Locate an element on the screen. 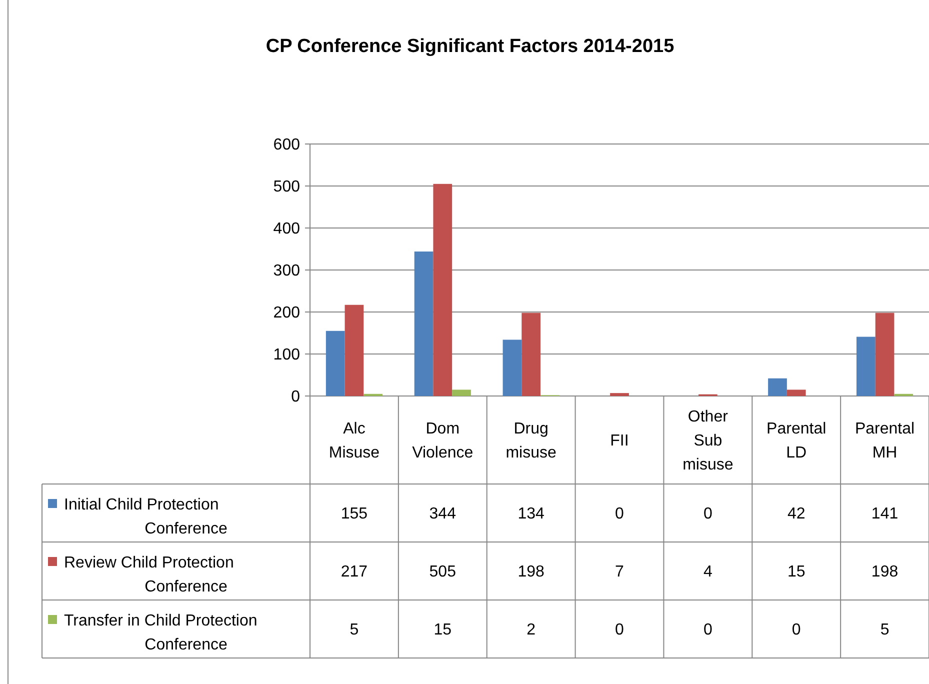 The height and width of the screenshot is (684, 929). data-label: 141 is located at coordinates (884, 514).